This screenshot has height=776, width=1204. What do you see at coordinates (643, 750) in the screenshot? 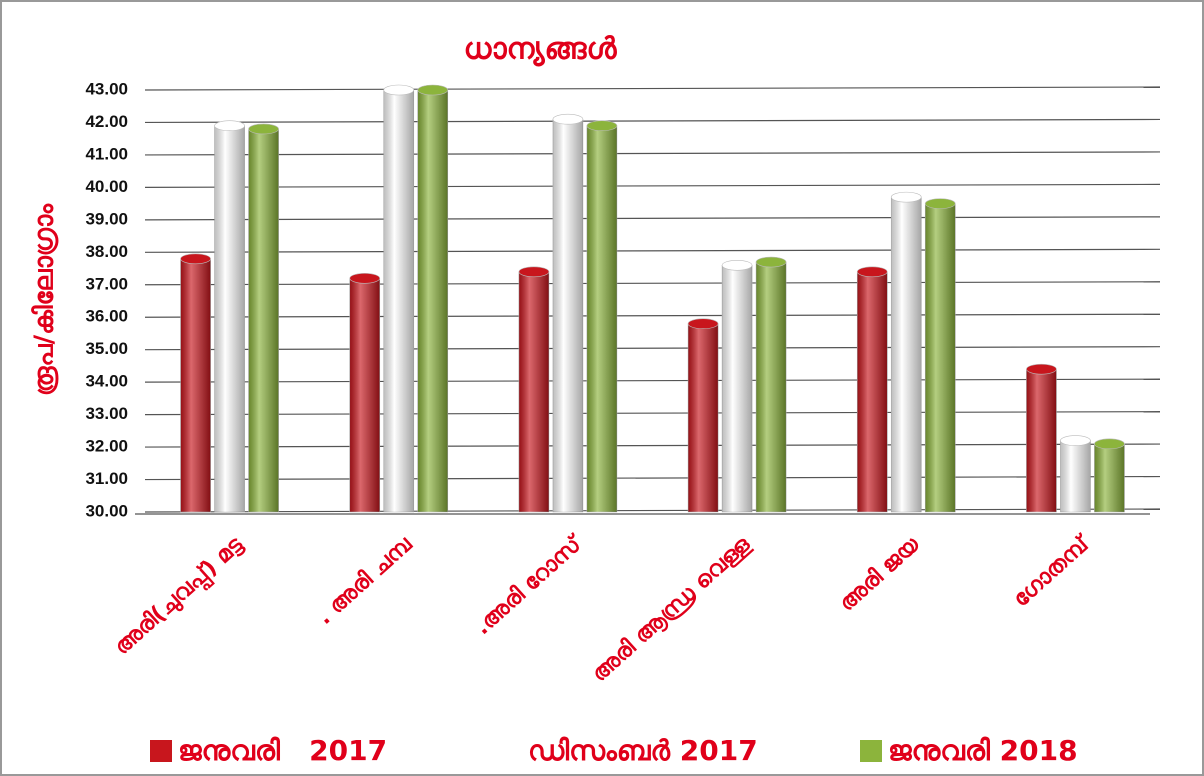
I see `legend-label: ഡിസംബർ 2017` at bounding box center [643, 750].